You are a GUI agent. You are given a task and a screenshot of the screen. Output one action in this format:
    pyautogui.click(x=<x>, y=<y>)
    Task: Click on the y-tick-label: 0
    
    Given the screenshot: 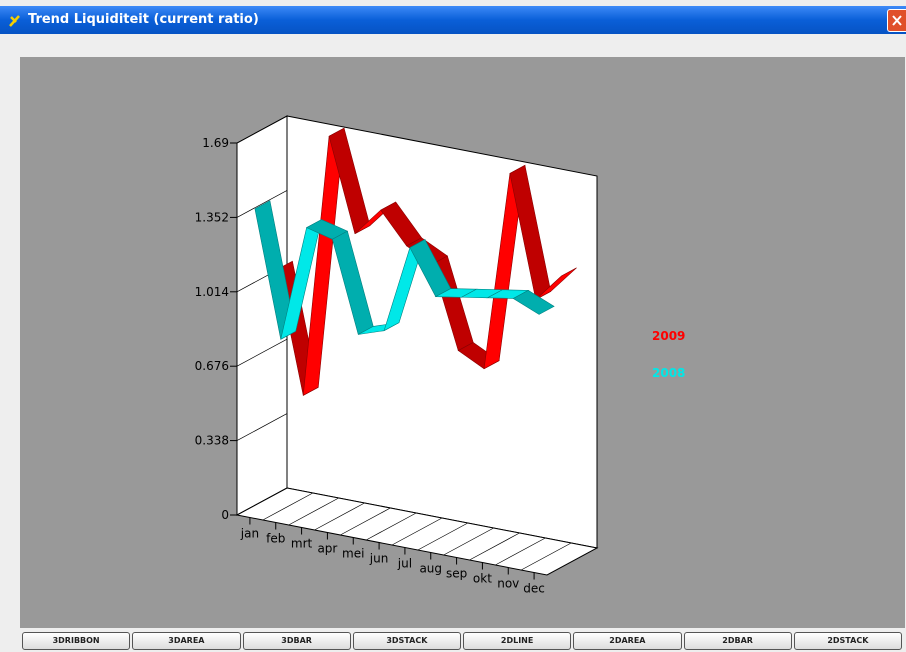 What is the action you would take?
    pyautogui.click(x=225, y=515)
    